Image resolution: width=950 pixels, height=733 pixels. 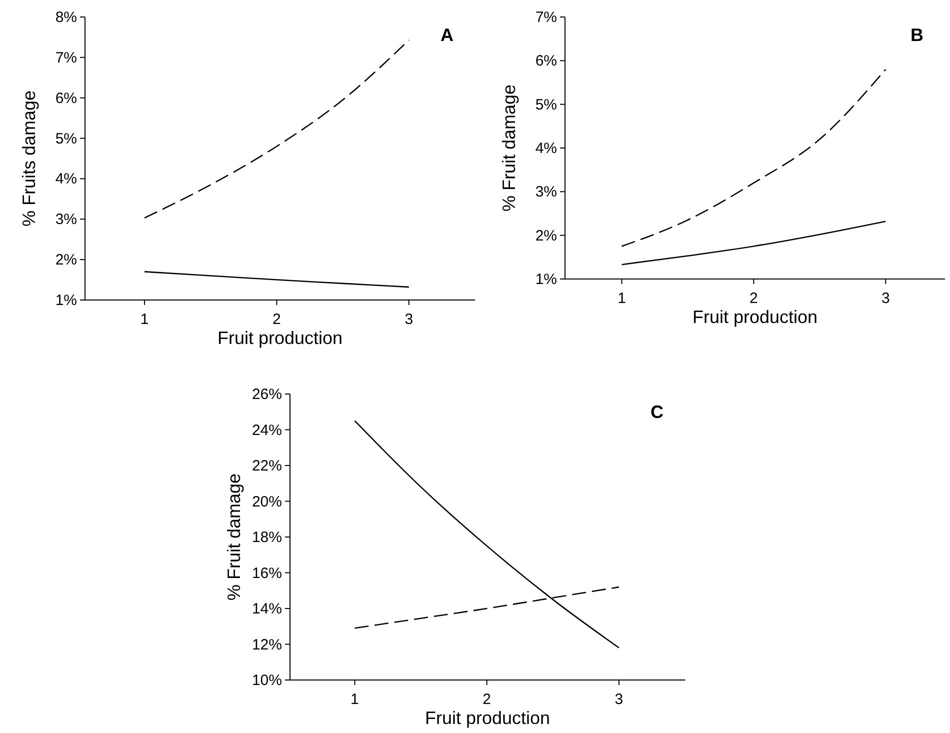 What do you see at coordinates (267, 537) in the screenshot?
I see `y-tick-label: 18%` at bounding box center [267, 537].